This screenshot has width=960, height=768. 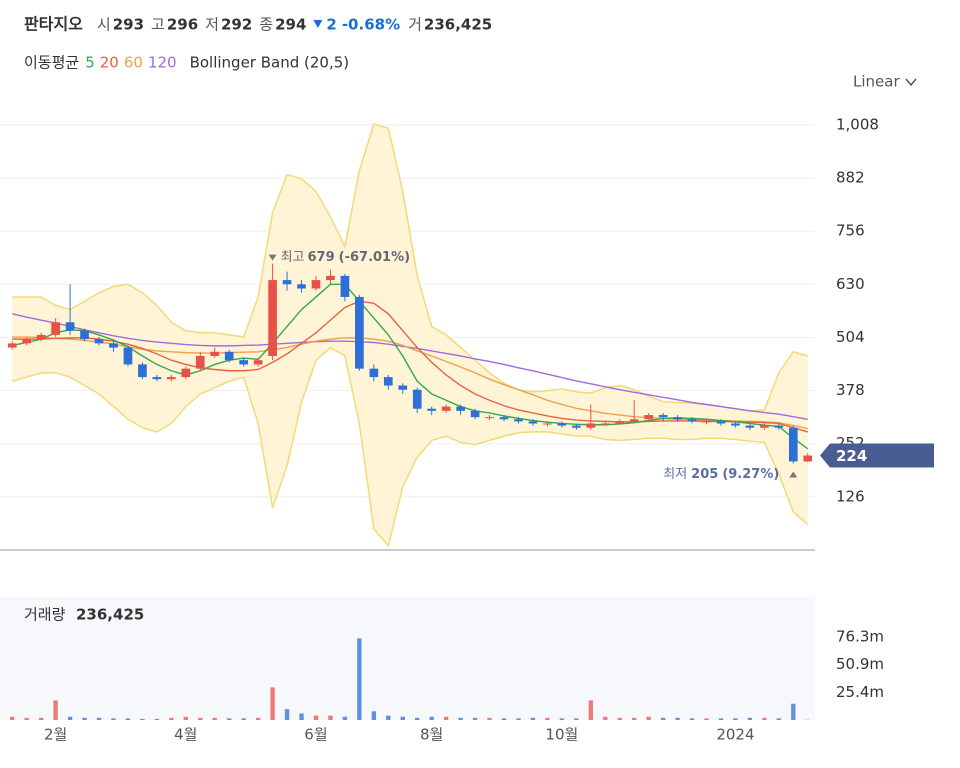 What do you see at coordinates (851, 456) in the screenshot?
I see `price-tag-value: 224` at bounding box center [851, 456].